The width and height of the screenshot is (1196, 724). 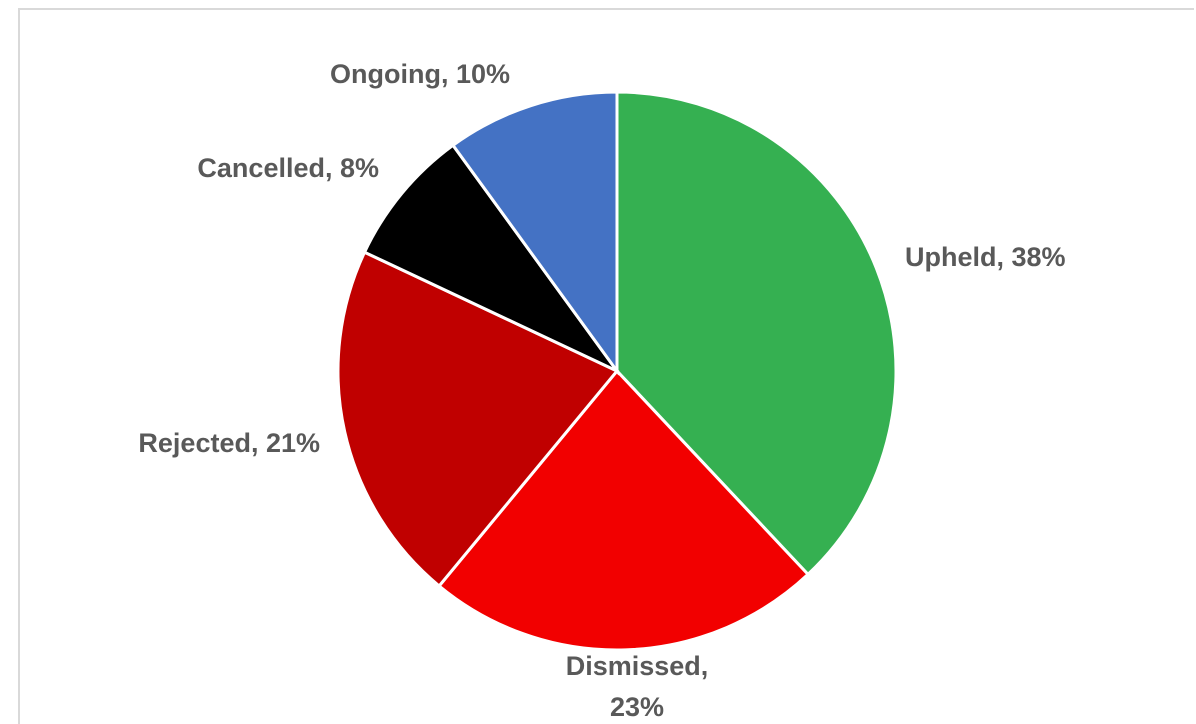 I want to click on slice-label-upheld: Upheld, 38%, so click(x=985, y=257).